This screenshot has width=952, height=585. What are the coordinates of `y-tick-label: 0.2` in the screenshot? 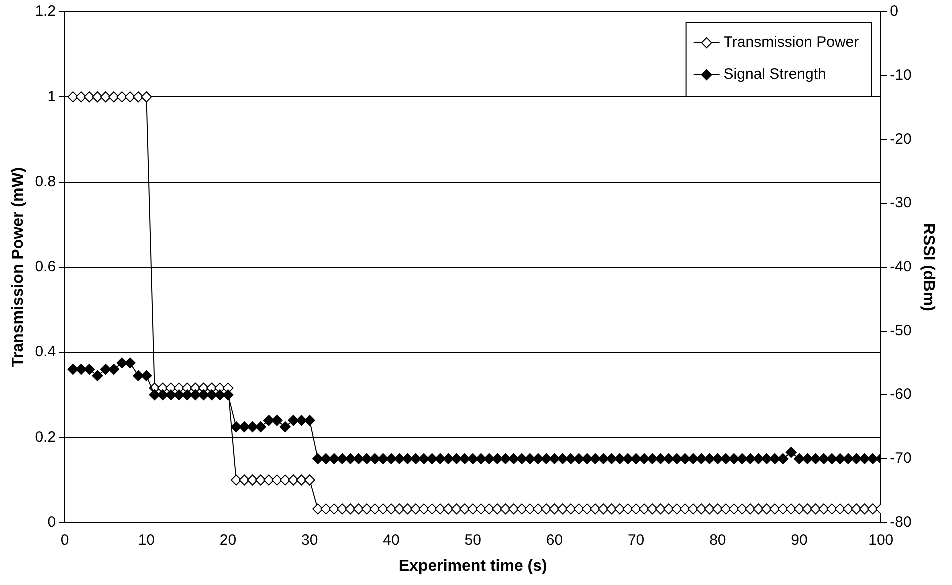 It's located at (45, 437).